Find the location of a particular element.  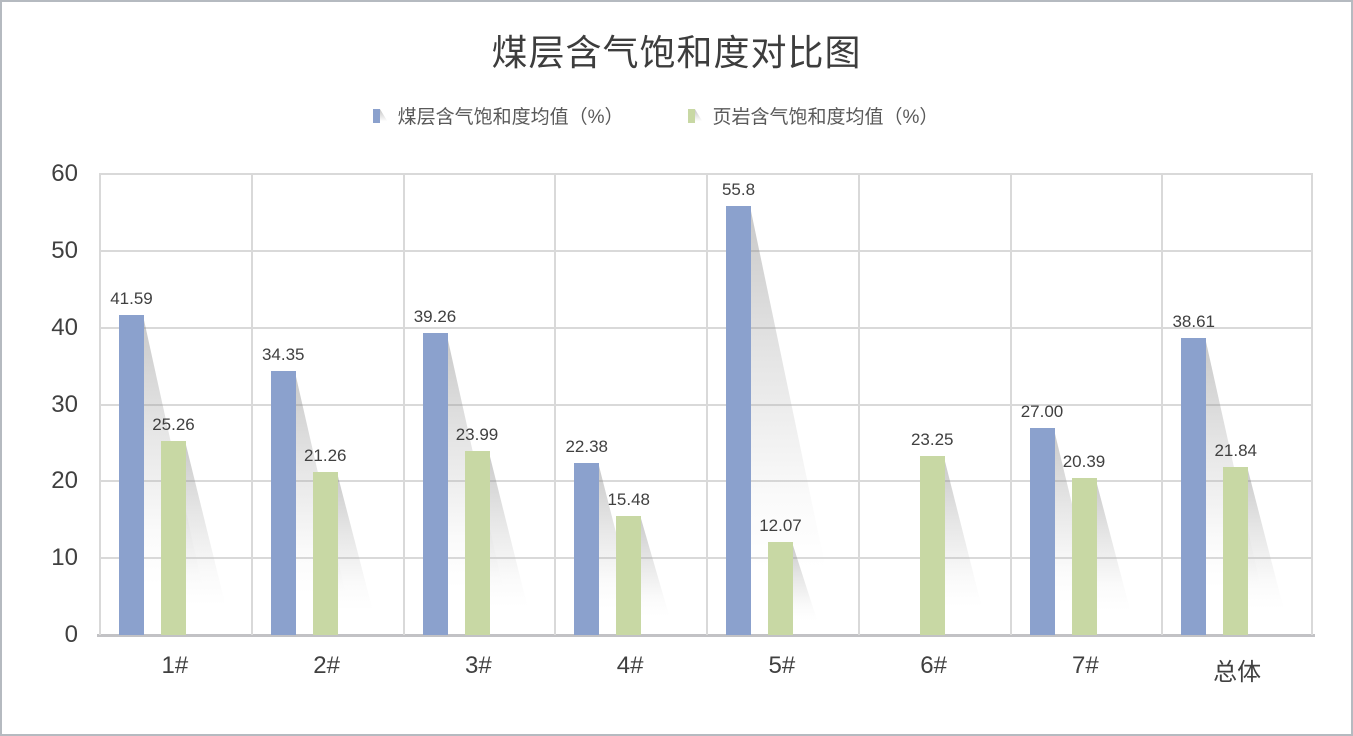

shale-series-marker-icon is located at coordinates (695, 116).